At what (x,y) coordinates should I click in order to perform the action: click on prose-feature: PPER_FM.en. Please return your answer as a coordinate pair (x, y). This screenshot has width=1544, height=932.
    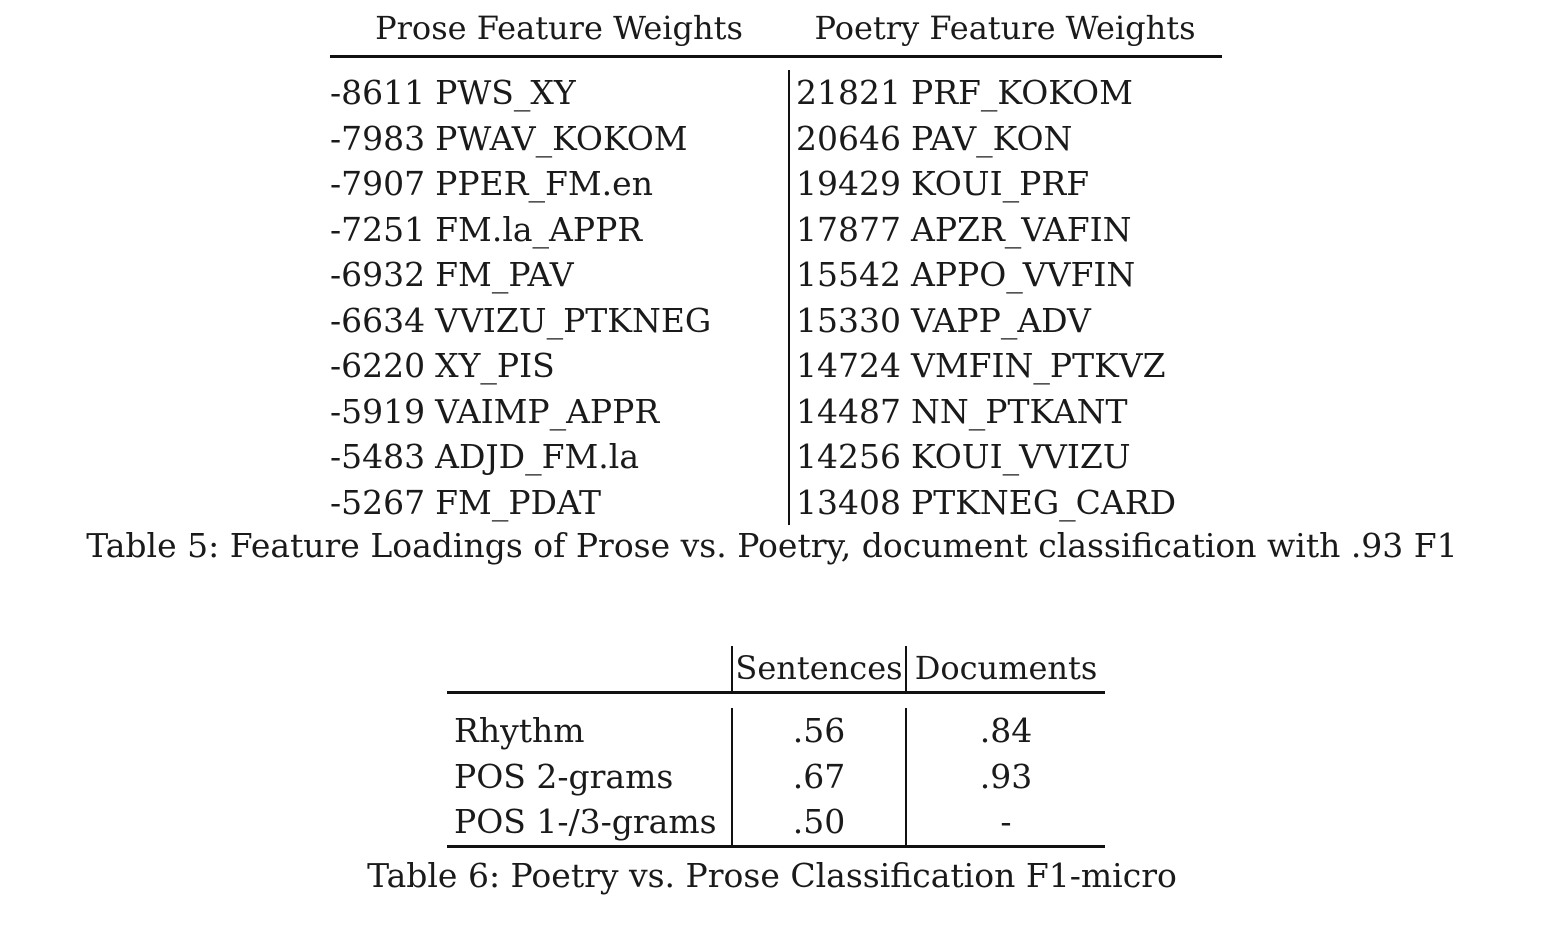
    Looking at the image, I should click on (544, 183).